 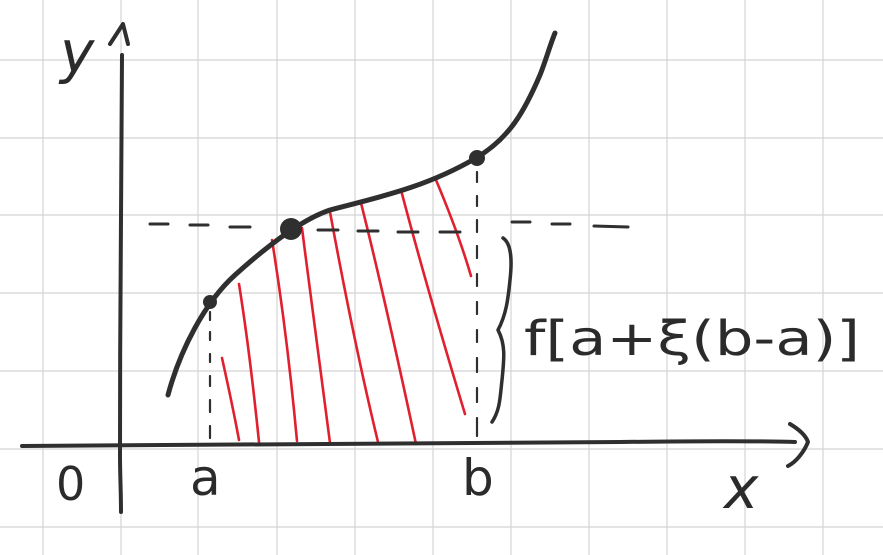 What do you see at coordinates (346, 312) in the screenshot?
I see `area-hatching` at bounding box center [346, 312].